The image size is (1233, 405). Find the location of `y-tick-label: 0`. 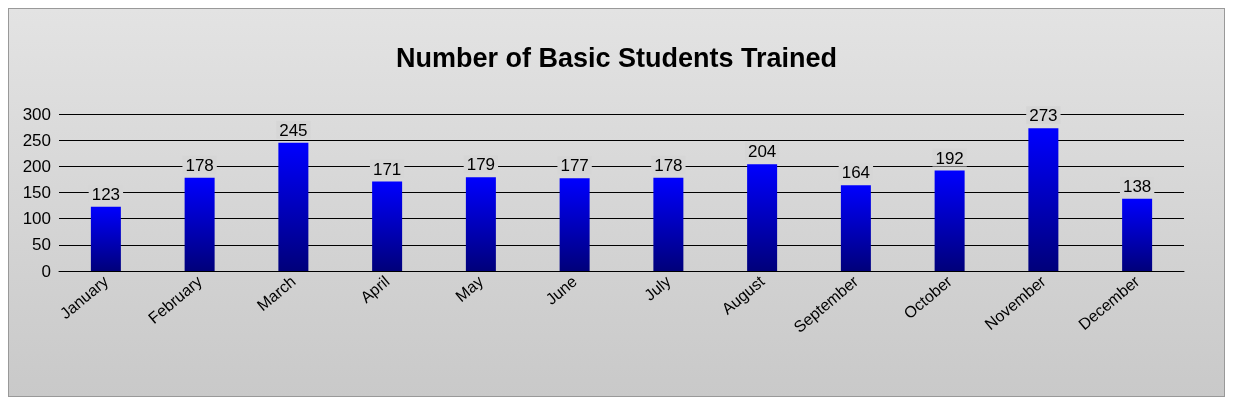

y-tick-label: 0 is located at coordinates (46, 271).